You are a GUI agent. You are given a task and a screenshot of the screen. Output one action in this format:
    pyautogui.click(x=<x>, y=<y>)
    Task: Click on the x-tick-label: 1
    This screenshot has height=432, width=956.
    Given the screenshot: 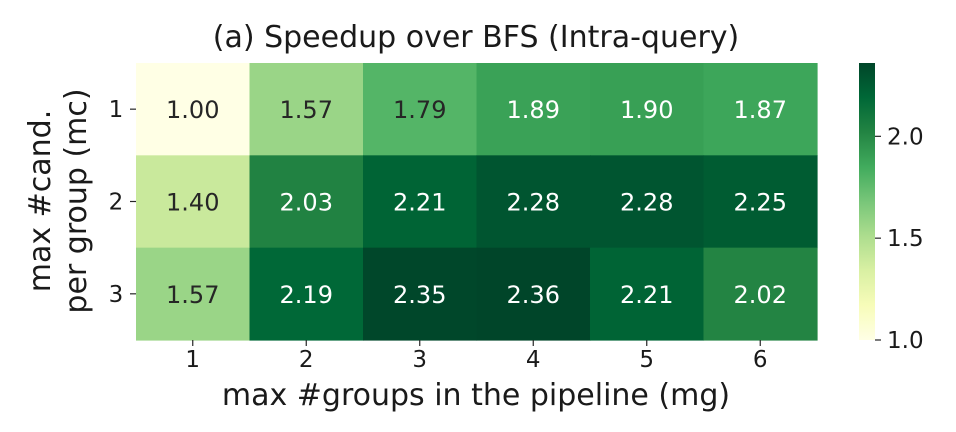 What is the action you would take?
    pyautogui.click(x=192, y=360)
    